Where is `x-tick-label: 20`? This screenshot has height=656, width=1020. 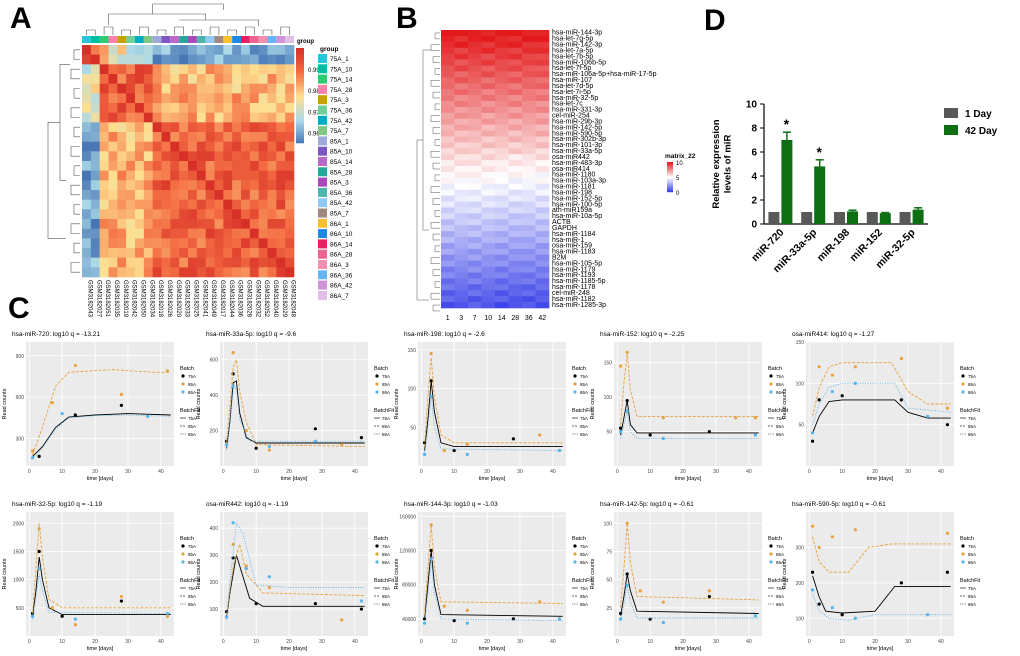 x-tick-label: 20 is located at coordinates (95, 472).